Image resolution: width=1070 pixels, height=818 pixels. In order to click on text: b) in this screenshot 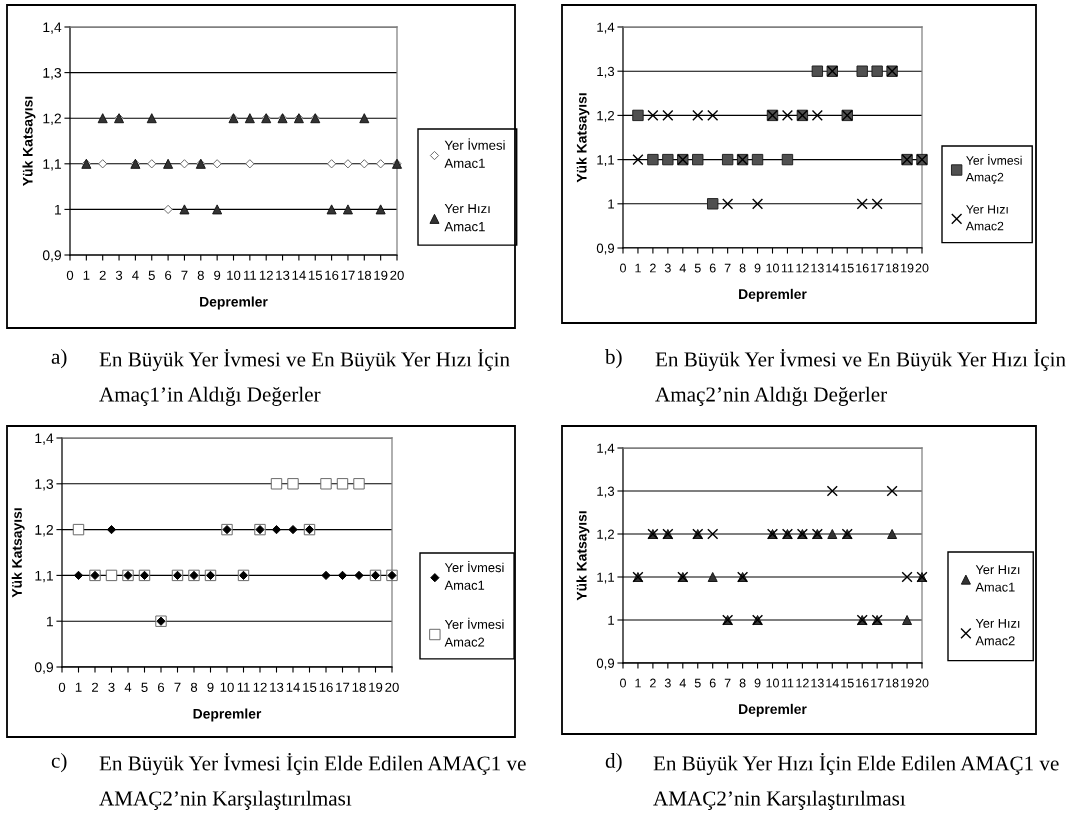, I will do `click(613, 359)`.